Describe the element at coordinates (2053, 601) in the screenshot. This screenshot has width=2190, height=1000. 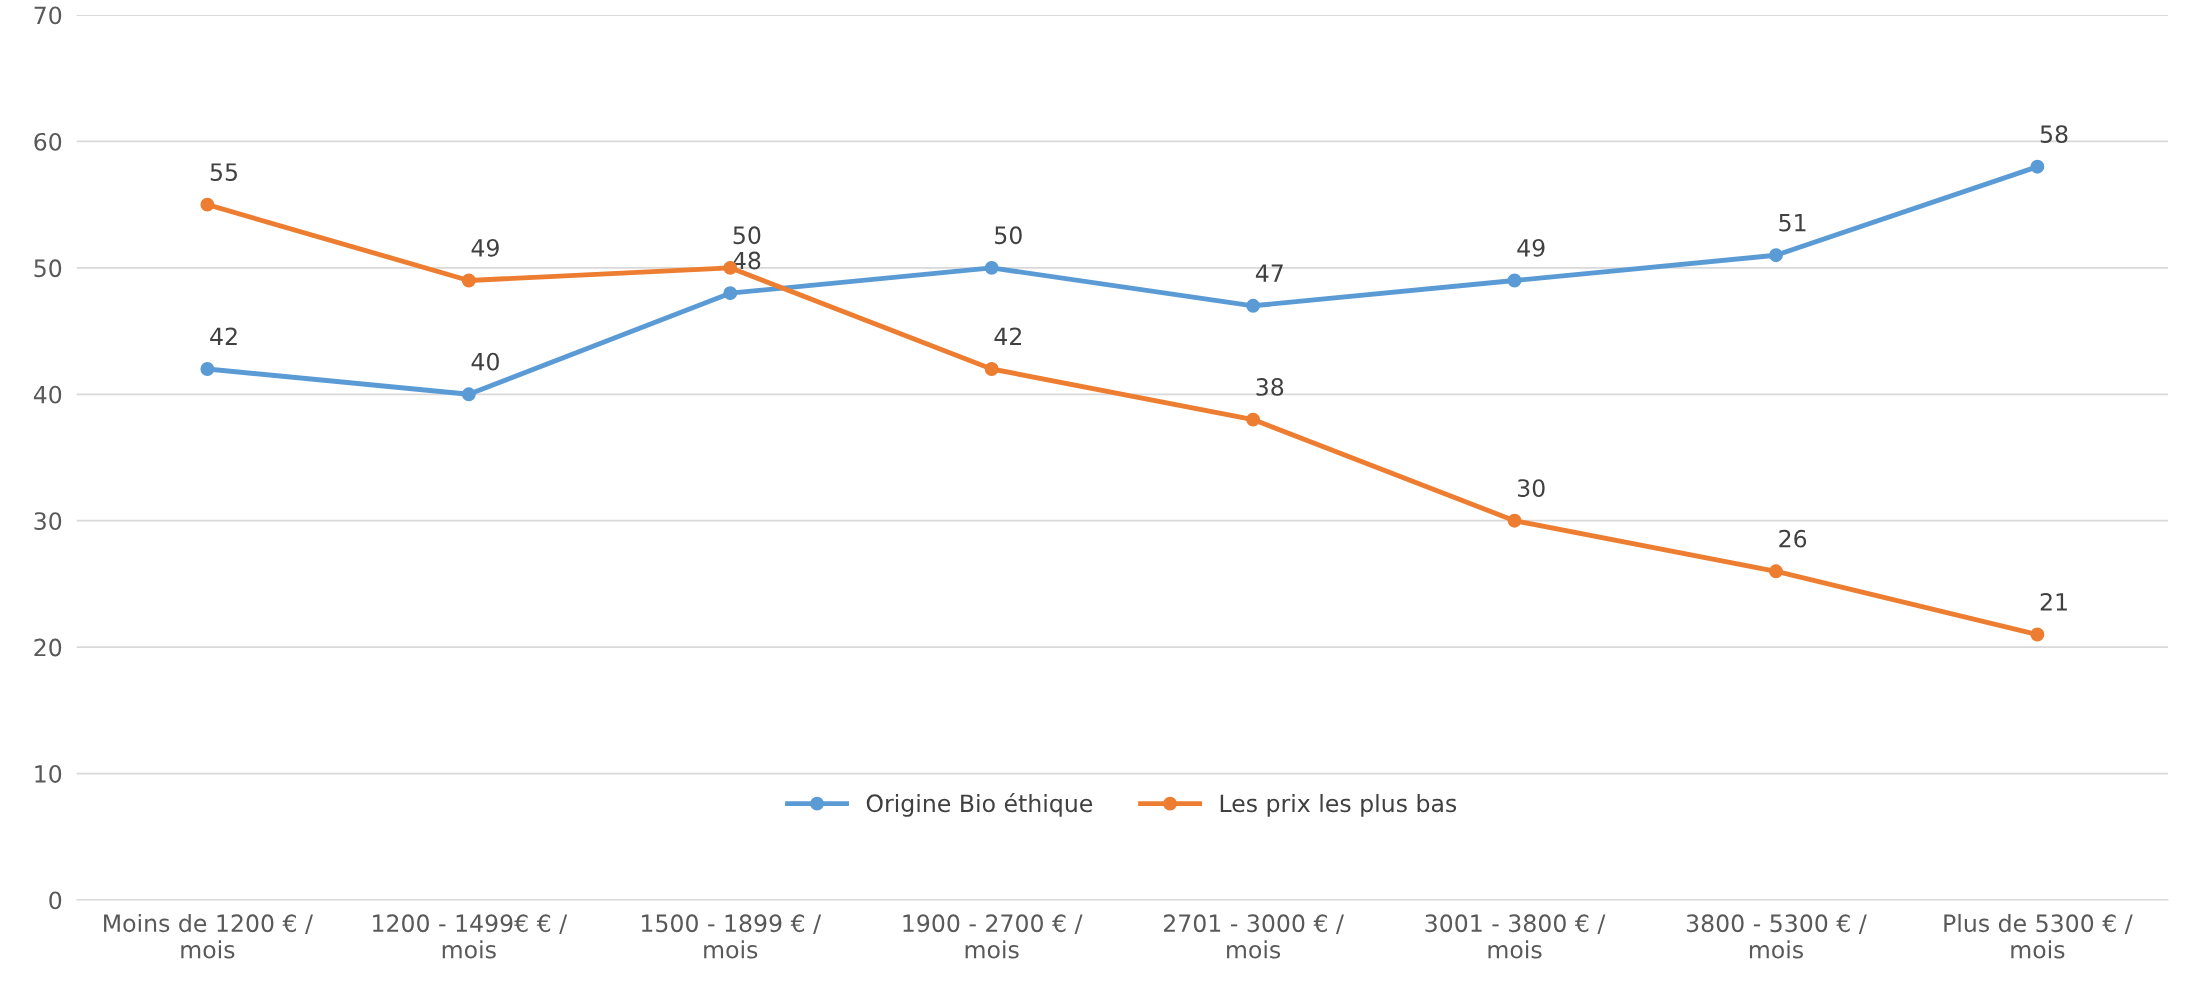
I see `data-label: 21` at that location.